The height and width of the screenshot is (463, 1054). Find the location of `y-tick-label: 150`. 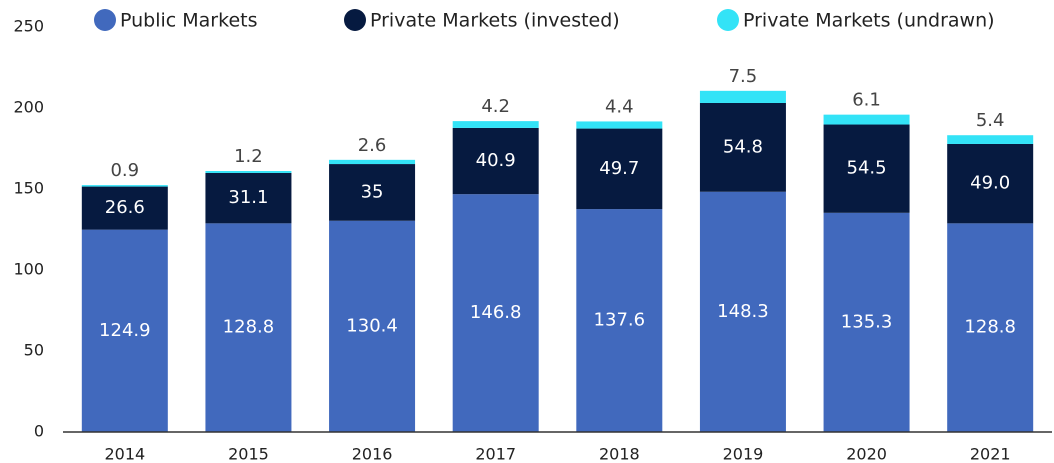

y-tick-label: 150 is located at coordinates (28, 188).